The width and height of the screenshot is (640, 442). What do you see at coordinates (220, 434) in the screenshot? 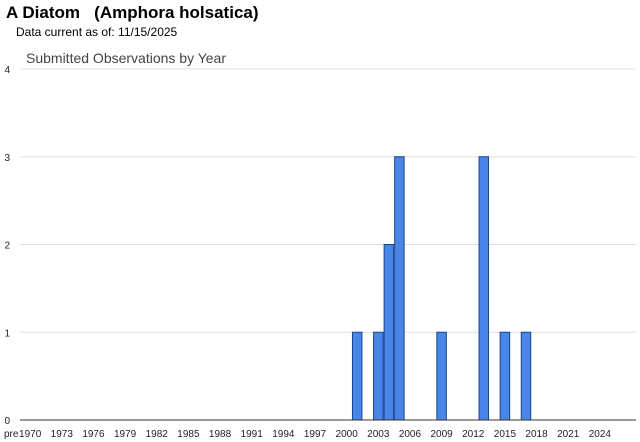
I see `x-tick-label: 1988` at bounding box center [220, 434].